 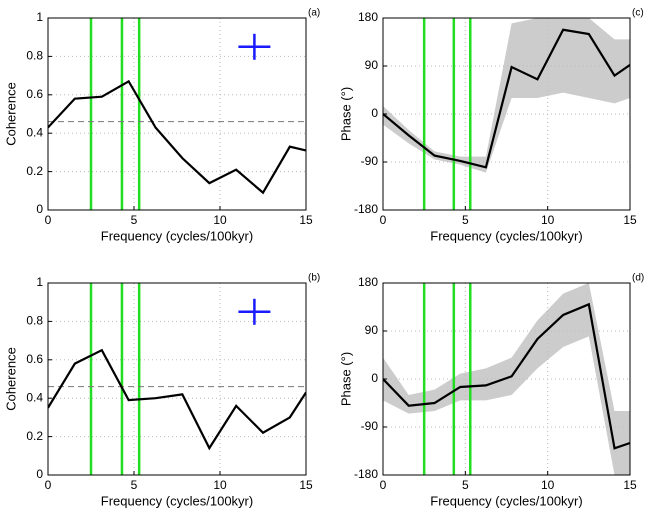 What do you see at coordinates (314, 278) in the screenshot?
I see `panel-label: (b)` at bounding box center [314, 278].